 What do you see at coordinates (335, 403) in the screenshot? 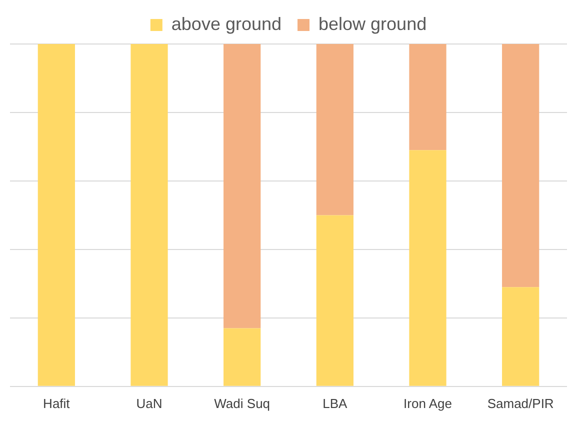
I see `x-tick-label: LBA` at bounding box center [335, 403].